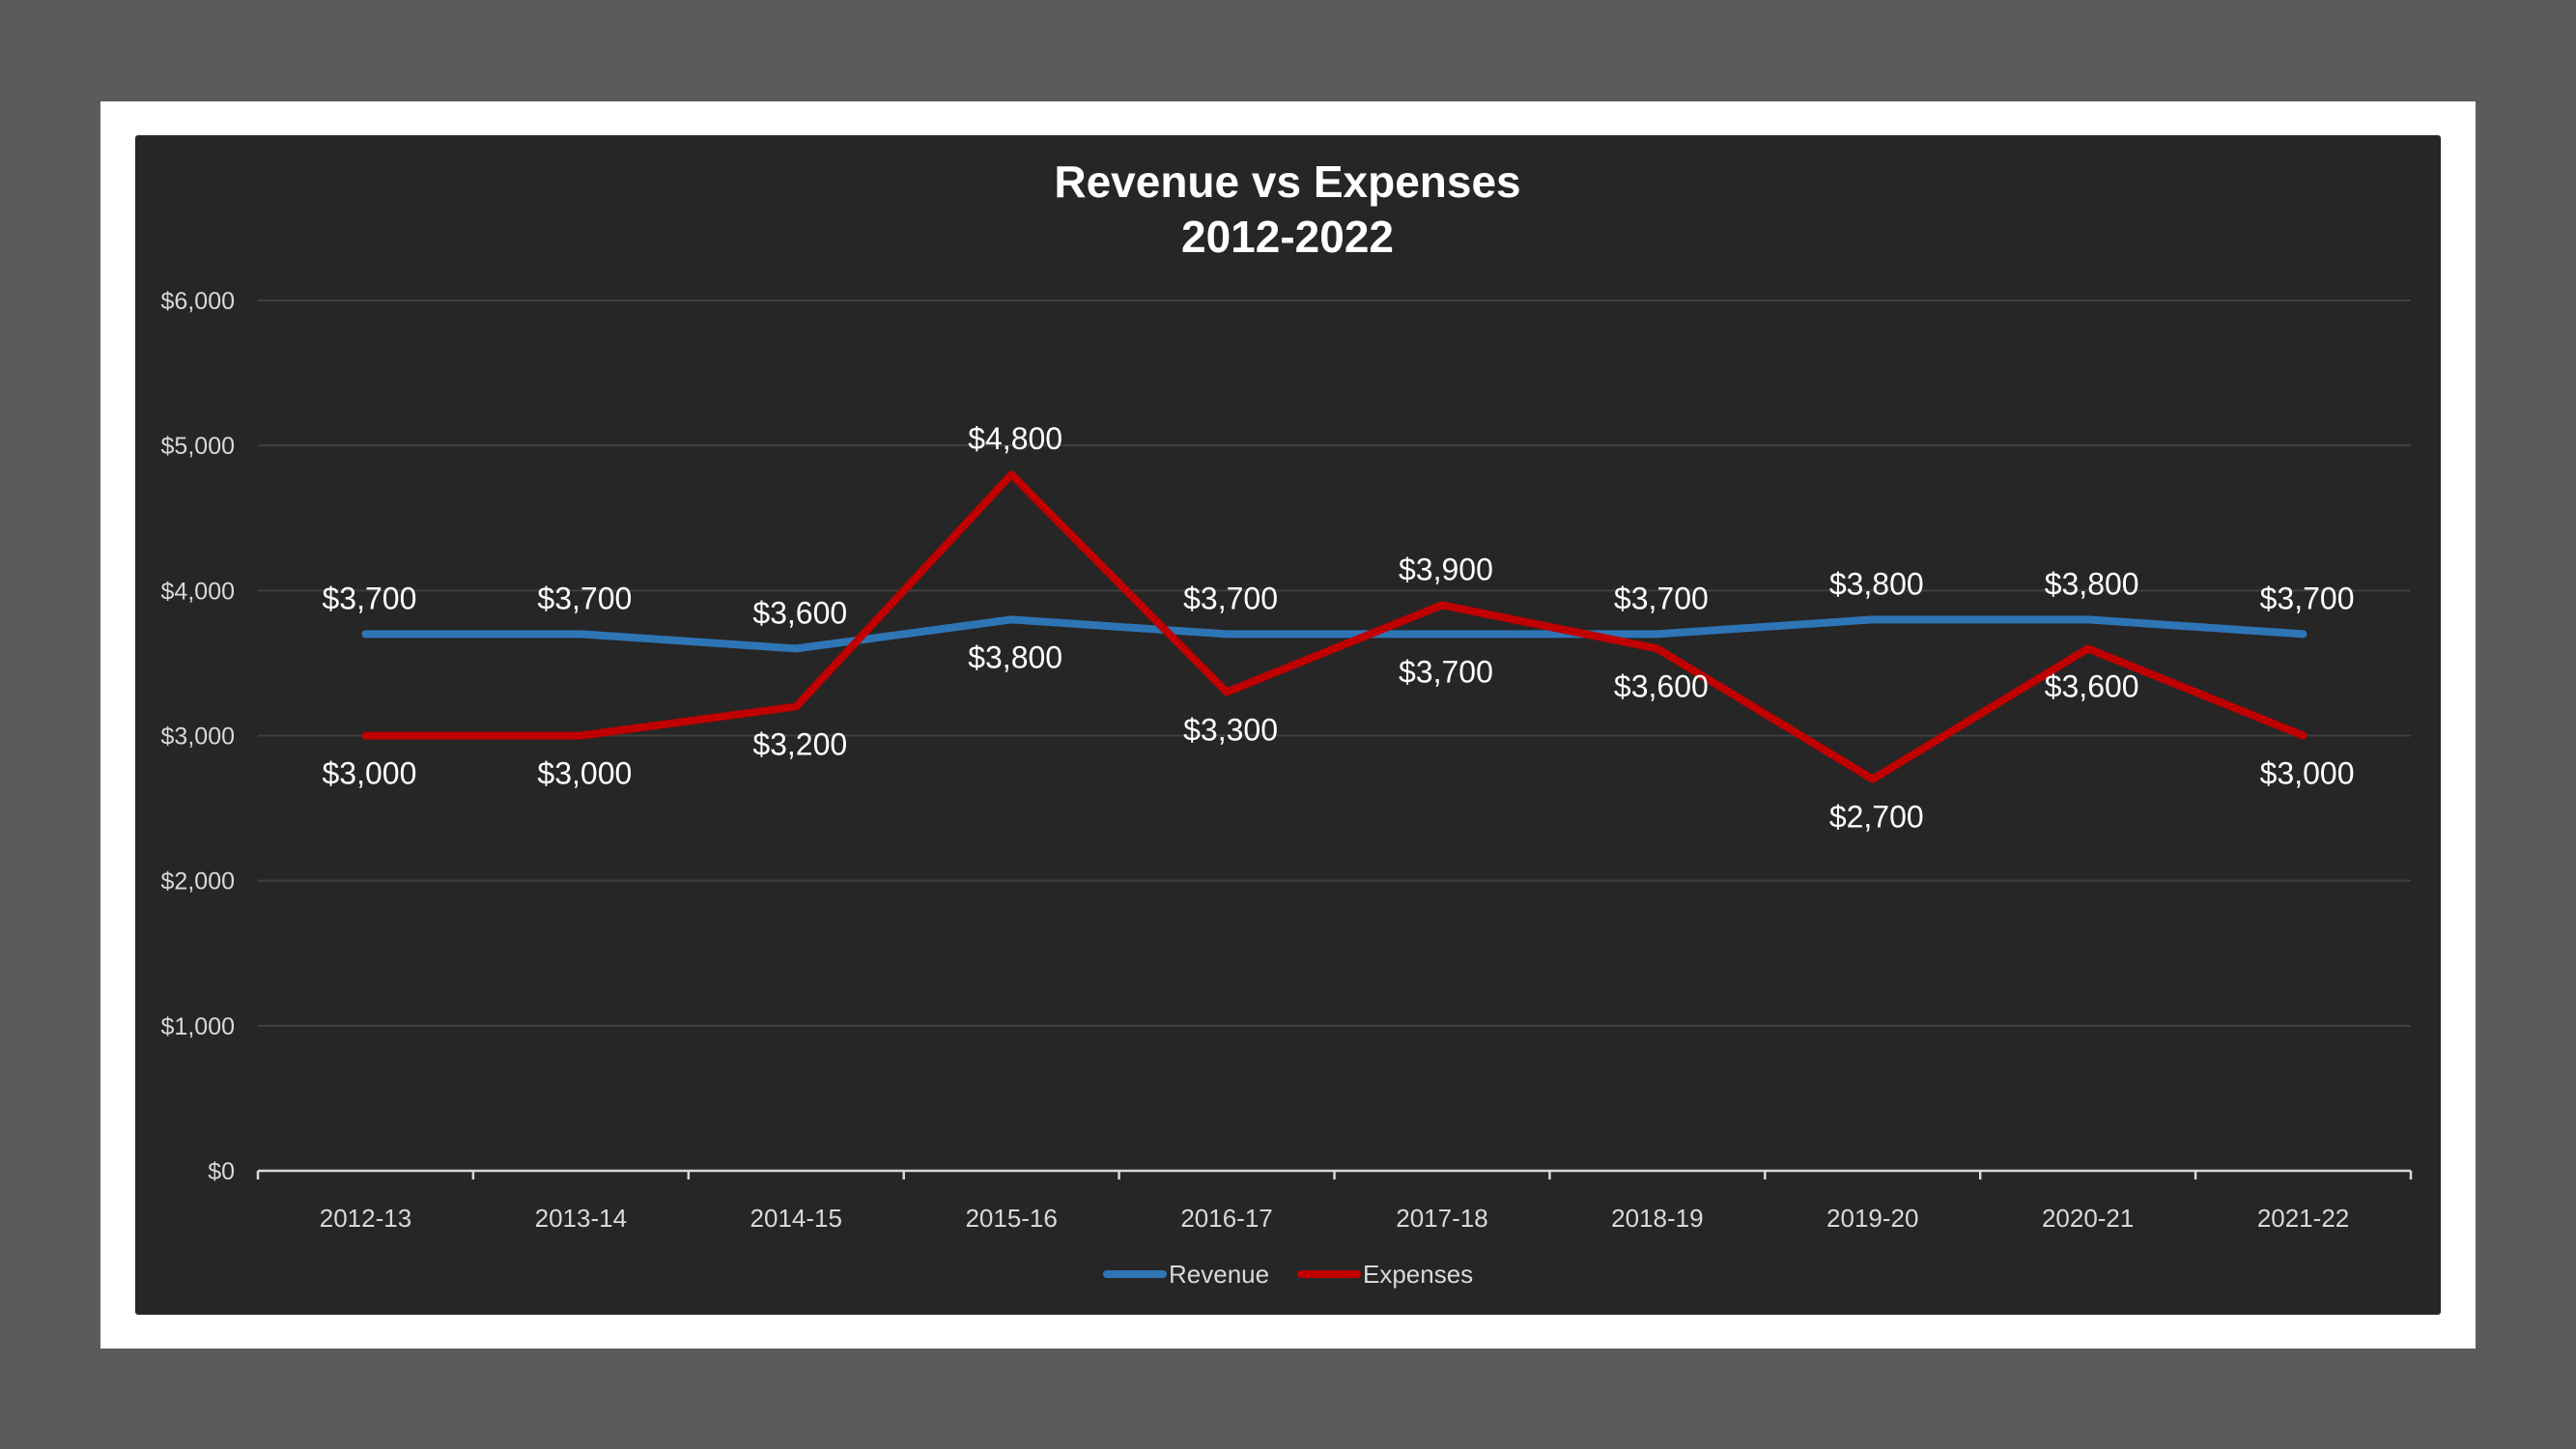  What do you see at coordinates (1287, 181) in the screenshot?
I see `chart-title-line-1: Revenue vs Expenses` at bounding box center [1287, 181].